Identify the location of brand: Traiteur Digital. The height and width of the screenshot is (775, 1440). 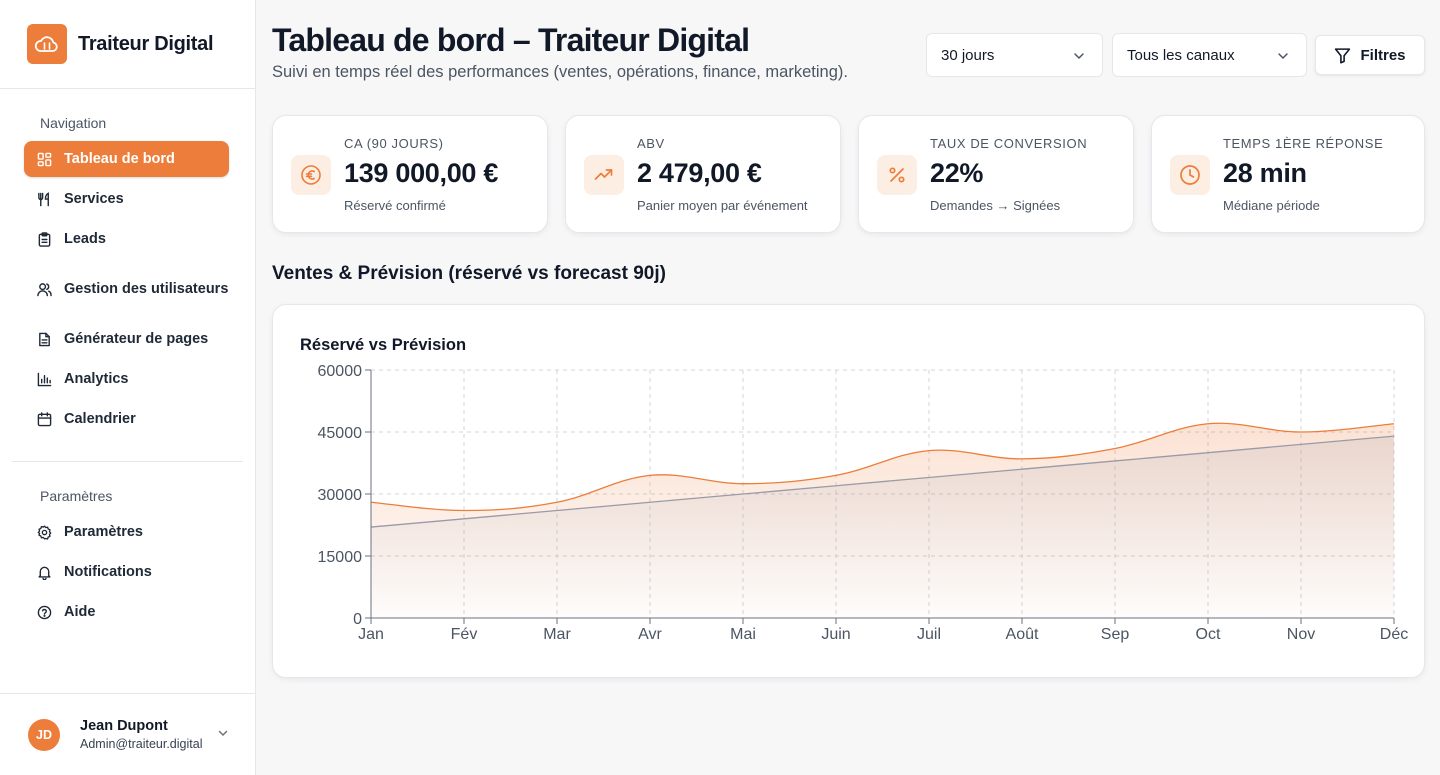
(127, 44).